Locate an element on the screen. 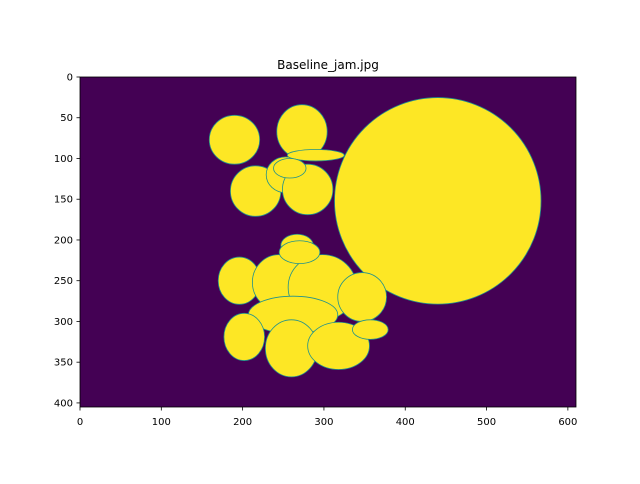 The height and width of the screenshot is (484, 640). y-tick-label: 300 is located at coordinates (63, 322).